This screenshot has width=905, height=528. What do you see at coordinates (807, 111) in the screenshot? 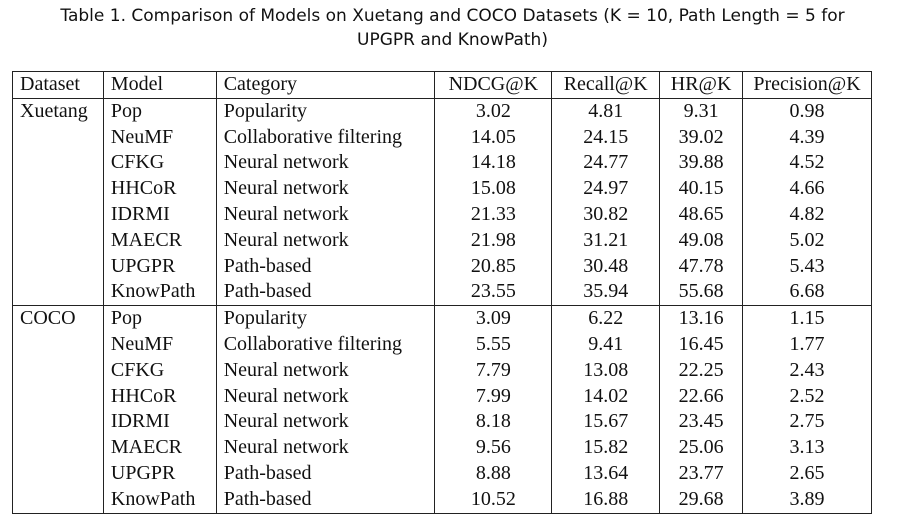
I see `cell-precision: 0.98` at bounding box center [807, 111].